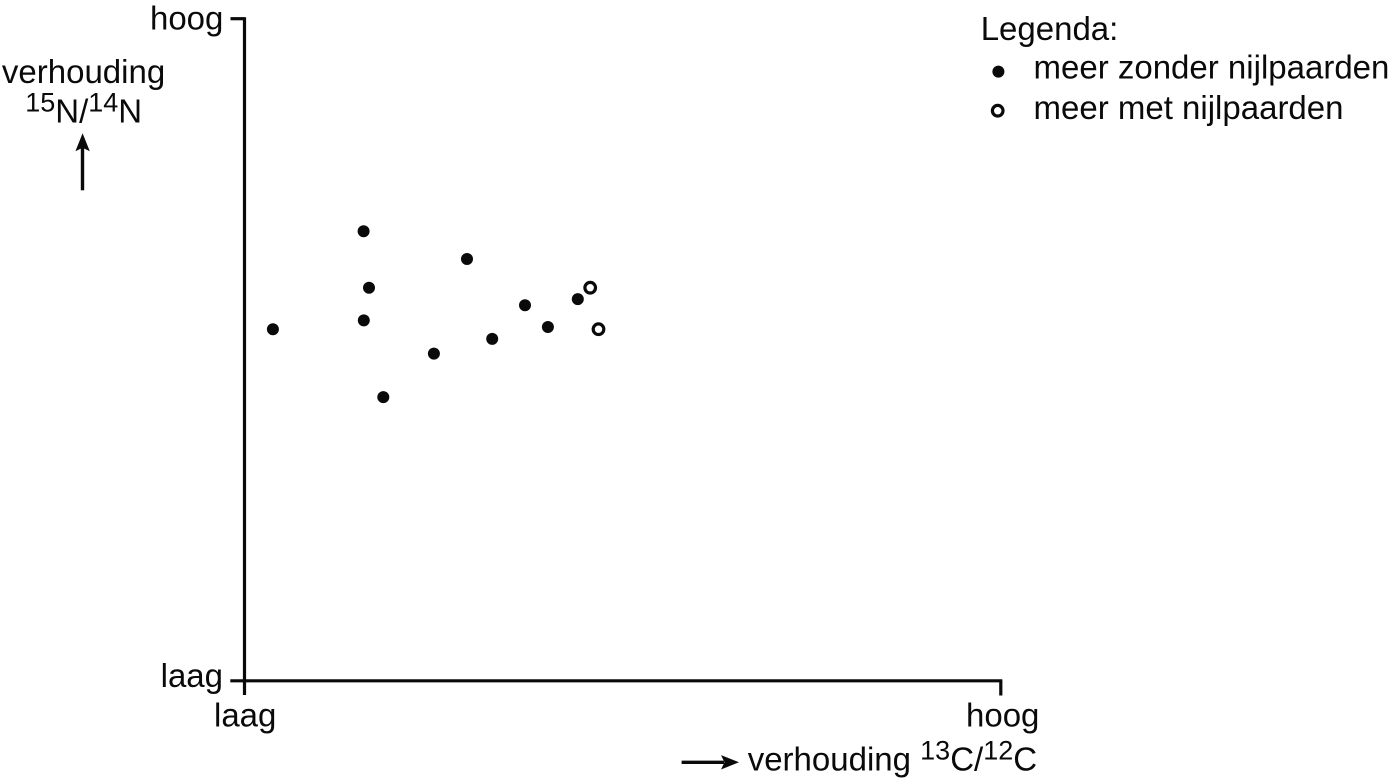 The width and height of the screenshot is (1391, 782). I want to click on svg-text: Legenda:, so click(1050, 28).